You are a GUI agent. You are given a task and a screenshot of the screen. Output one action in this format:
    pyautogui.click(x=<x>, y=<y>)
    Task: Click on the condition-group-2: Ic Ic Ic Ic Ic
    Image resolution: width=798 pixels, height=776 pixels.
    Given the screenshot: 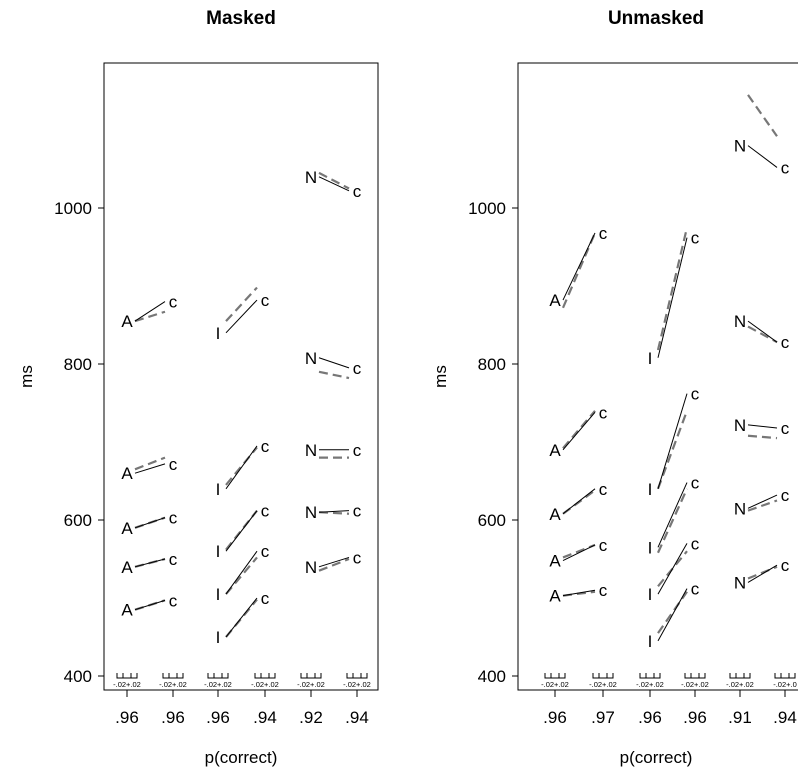 What is the action you would take?
    pyautogui.click(x=243, y=466)
    